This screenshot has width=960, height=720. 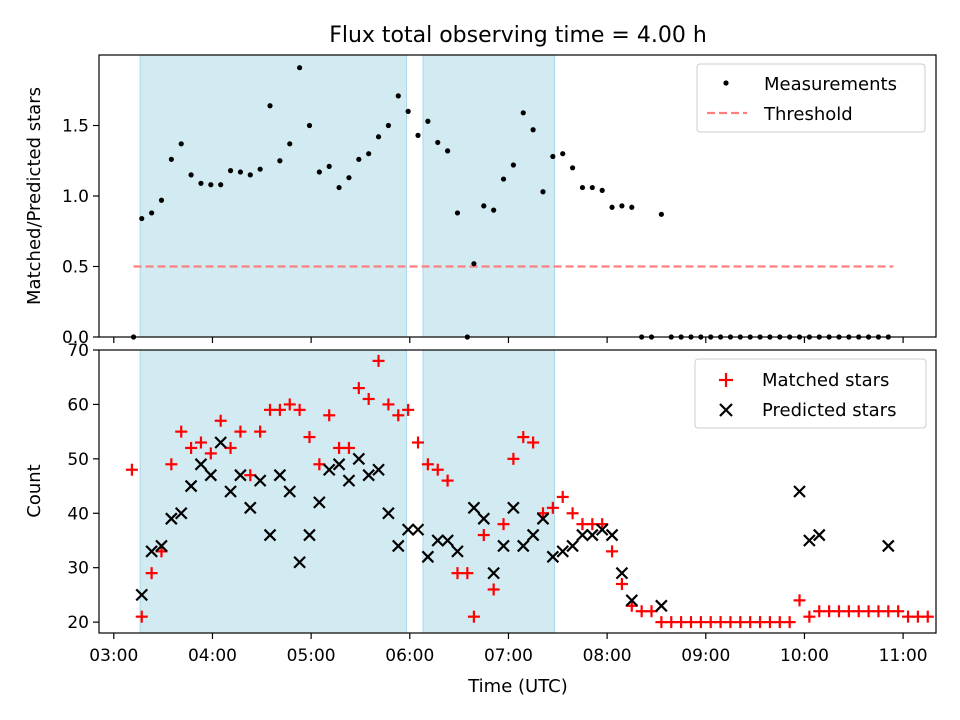 I want to click on bottom-y-tick-label: 70, so click(x=78, y=351).